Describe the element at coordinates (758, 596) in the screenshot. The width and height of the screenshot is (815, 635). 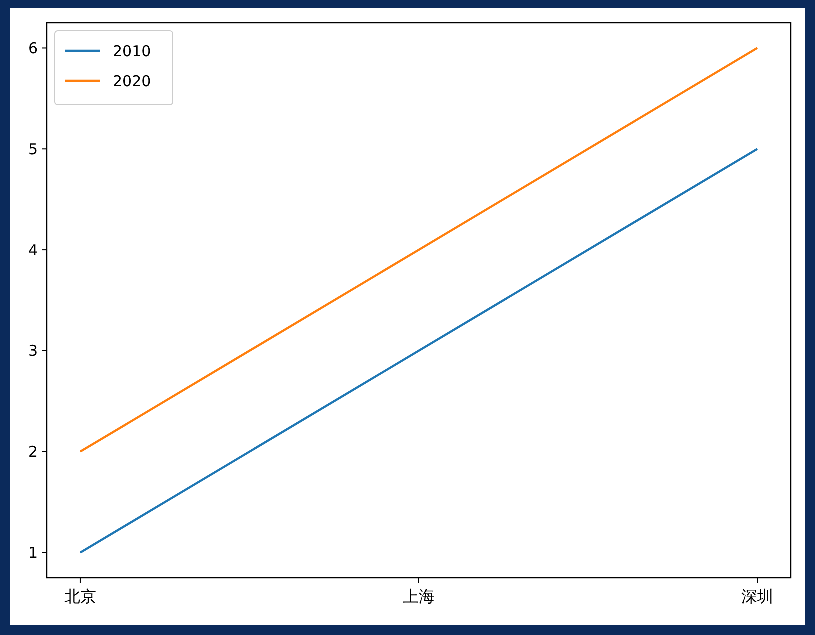
I see `x-tick-label: 深圳` at that location.